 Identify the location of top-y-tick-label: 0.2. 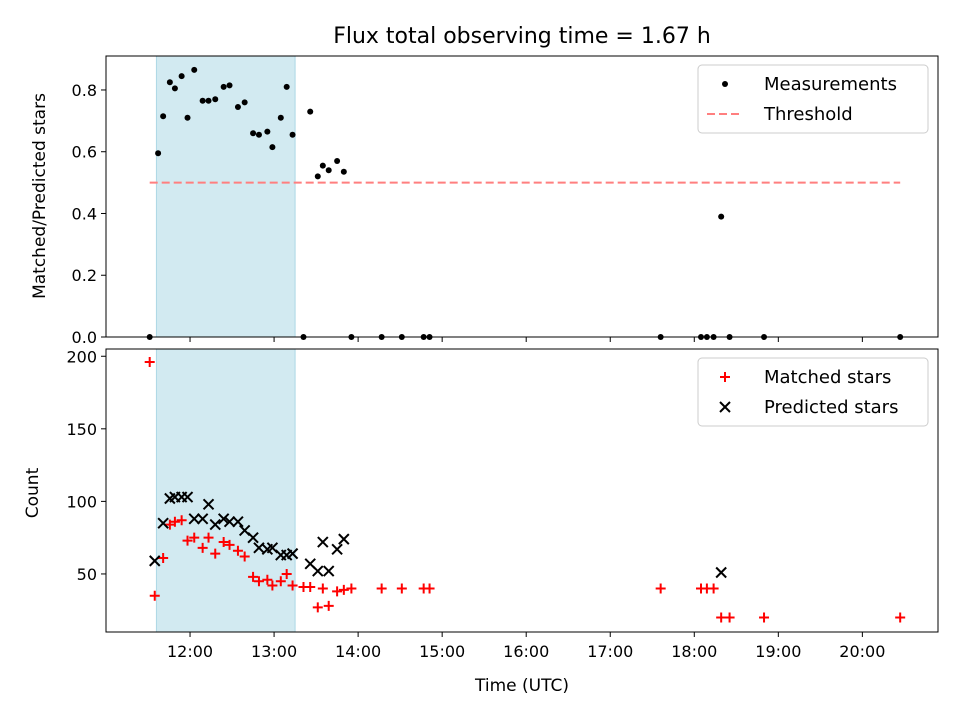
(84, 275).